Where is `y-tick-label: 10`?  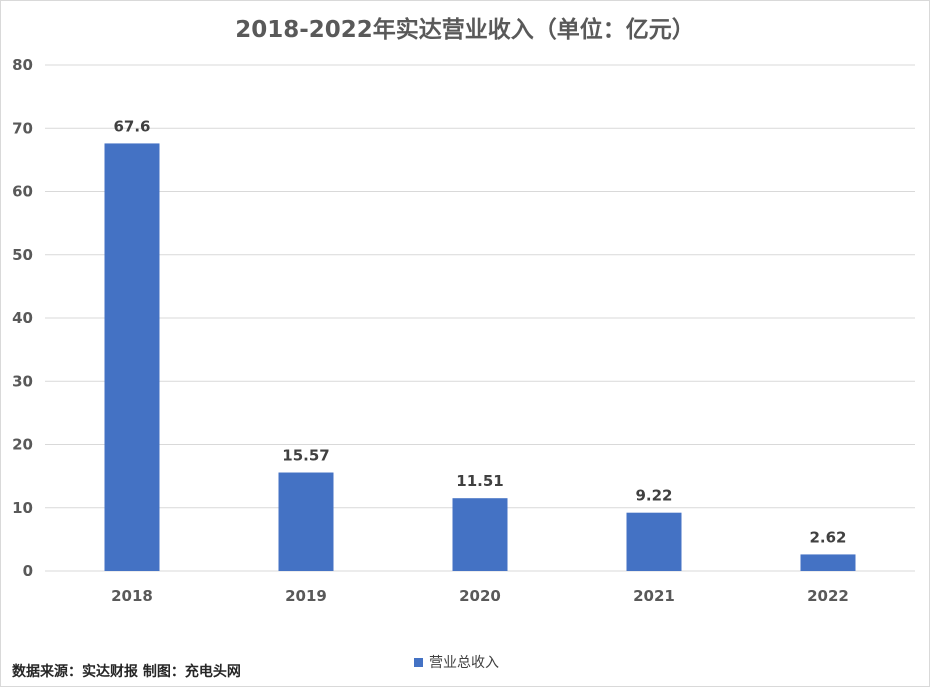
y-tick-label: 10 is located at coordinates (22, 508).